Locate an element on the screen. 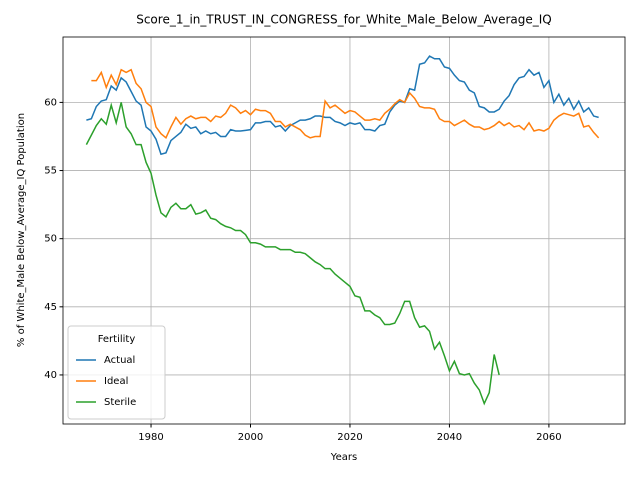 The height and width of the screenshot is (484, 640). legend-title: Fertility is located at coordinates (117, 339).